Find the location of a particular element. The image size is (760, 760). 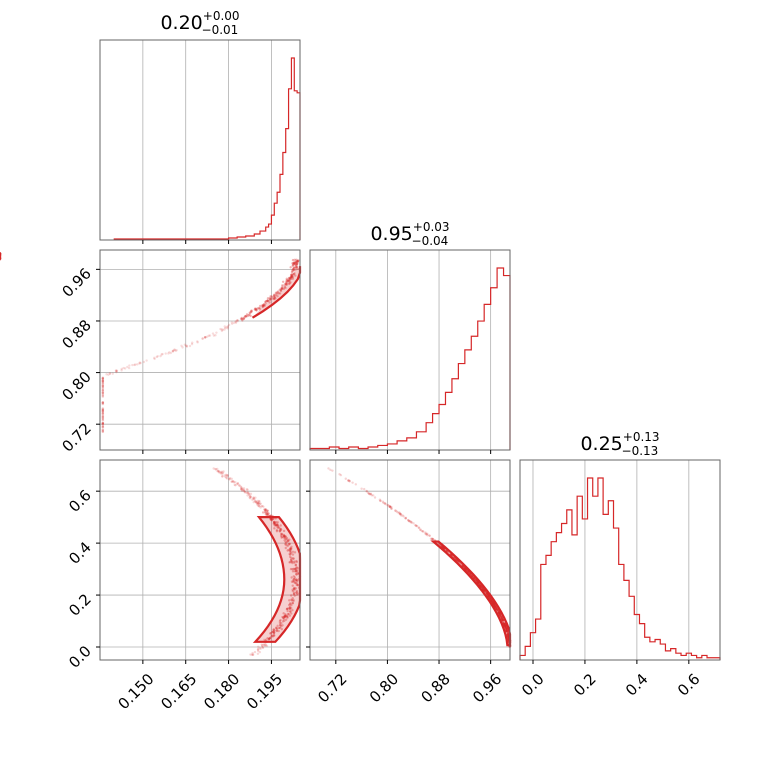

title-3-minus: −0.13 is located at coordinates (640, 451).